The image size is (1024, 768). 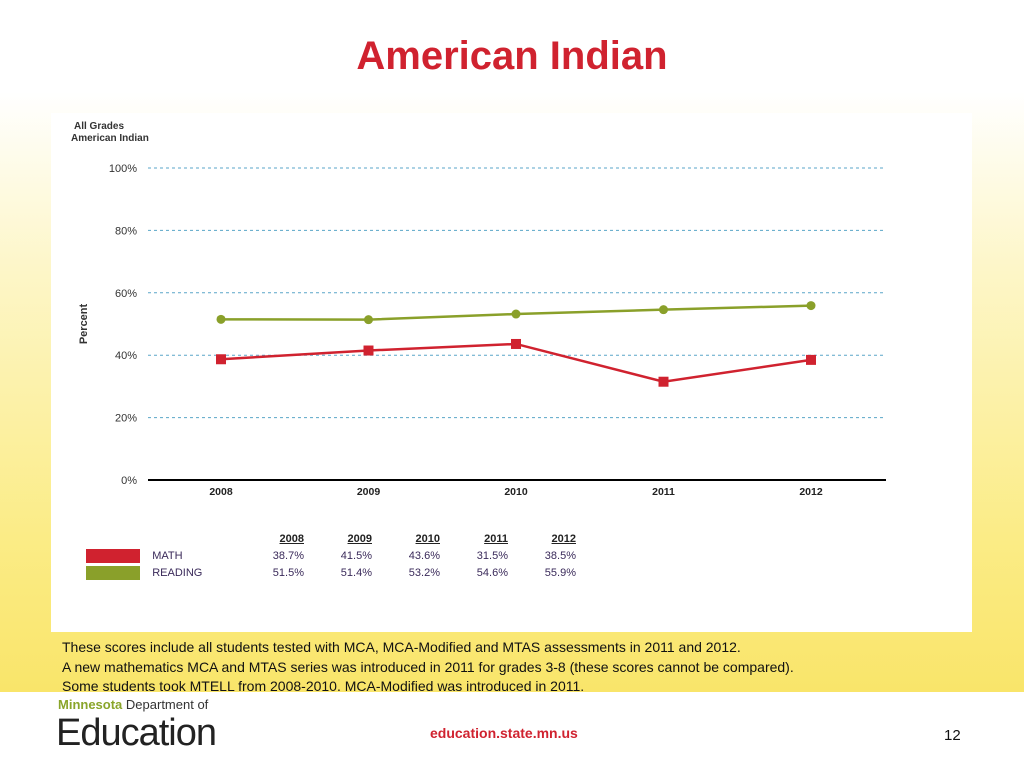 I want to click on math-swatch, so click(x=113, y=555).